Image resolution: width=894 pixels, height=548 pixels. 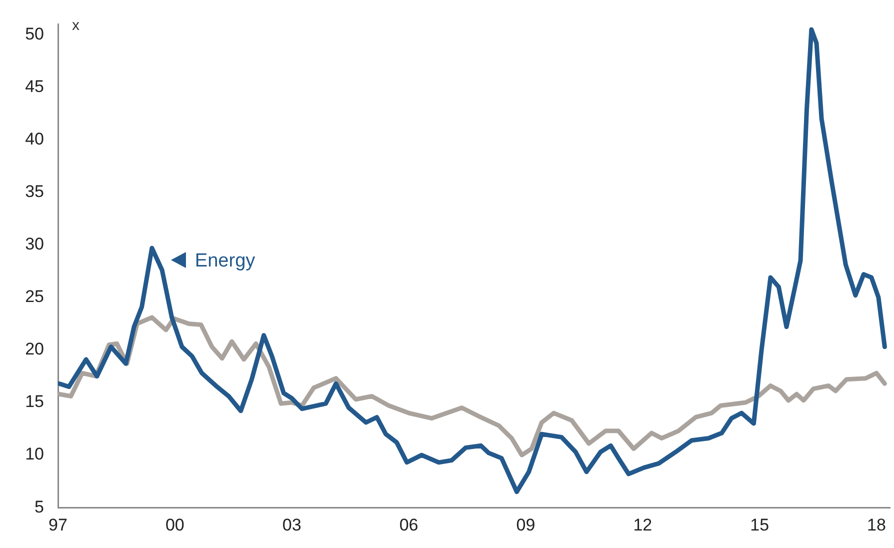 What do you see at coordinates (58, 524) in the screenshot?
I see `x-tick-label: 97` at bounding box center [58, 524].